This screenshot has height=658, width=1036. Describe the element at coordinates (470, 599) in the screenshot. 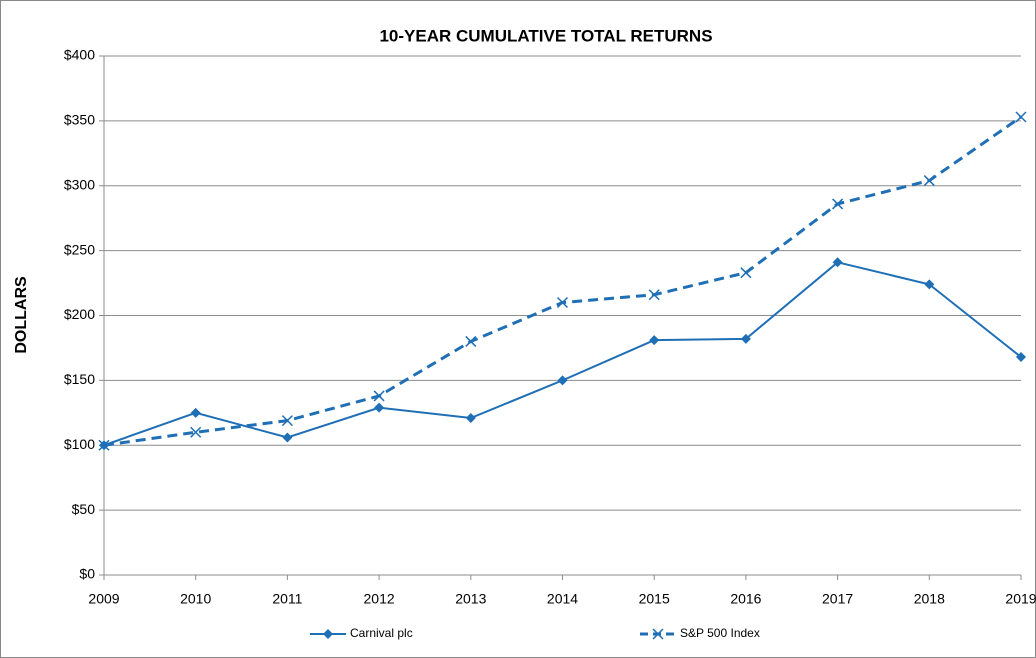

I see `x-tick-label: 2013` at that location.